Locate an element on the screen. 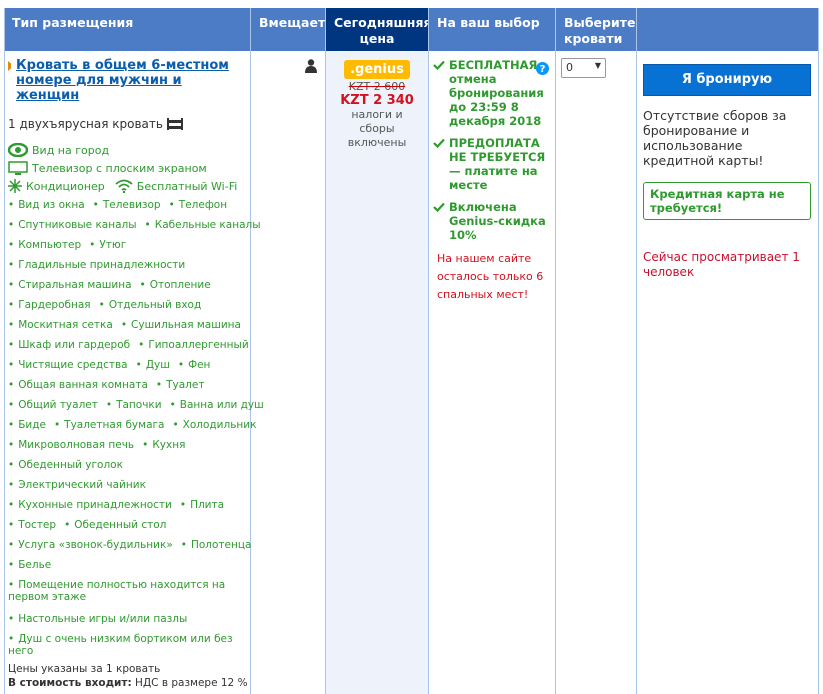 This screenshot has width=823, height=694. condition-body: — платите на месте is located at coordinates (493, 178).